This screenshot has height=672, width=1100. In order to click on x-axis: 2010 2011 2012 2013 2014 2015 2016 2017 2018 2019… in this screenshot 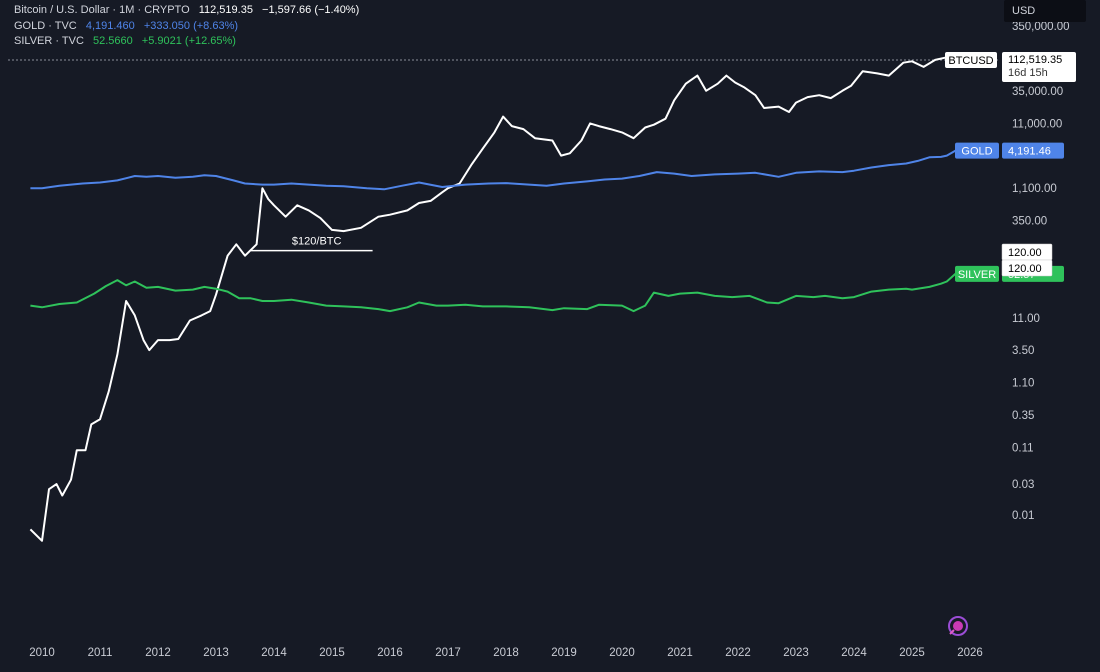, I will do `click(506, 653)`.